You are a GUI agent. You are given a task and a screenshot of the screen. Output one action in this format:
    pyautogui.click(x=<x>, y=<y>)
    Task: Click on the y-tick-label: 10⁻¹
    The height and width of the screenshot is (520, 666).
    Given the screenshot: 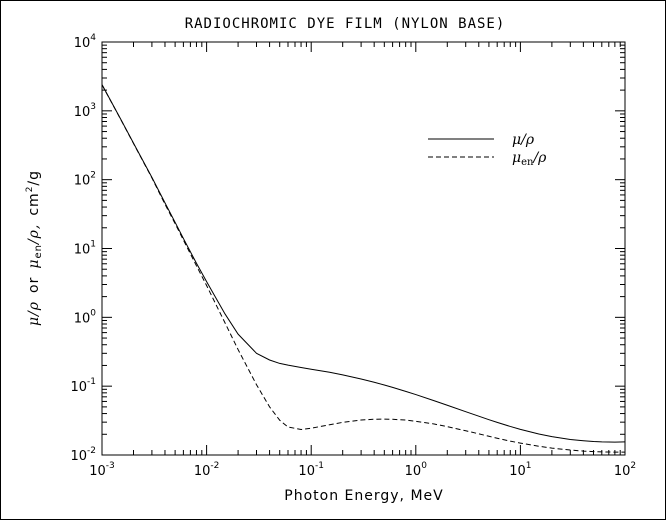 What is the action you would take?
    pyautogui.click(x=83, y=386)
    